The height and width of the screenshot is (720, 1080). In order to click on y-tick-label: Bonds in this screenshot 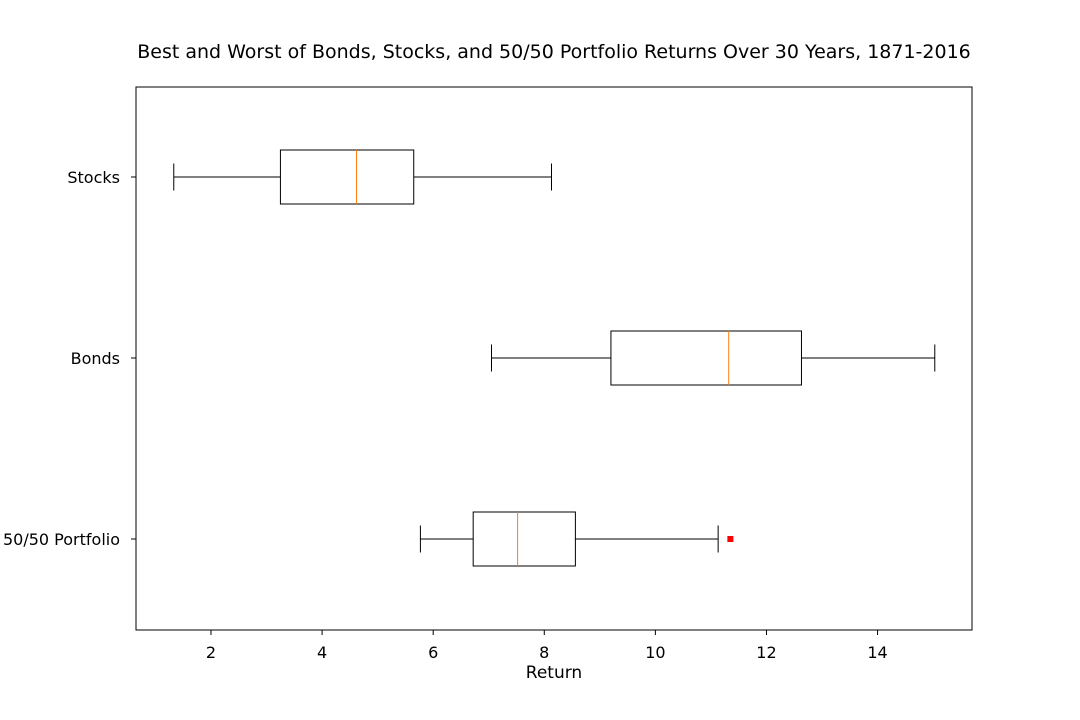, I will do `click(95, 358)`.